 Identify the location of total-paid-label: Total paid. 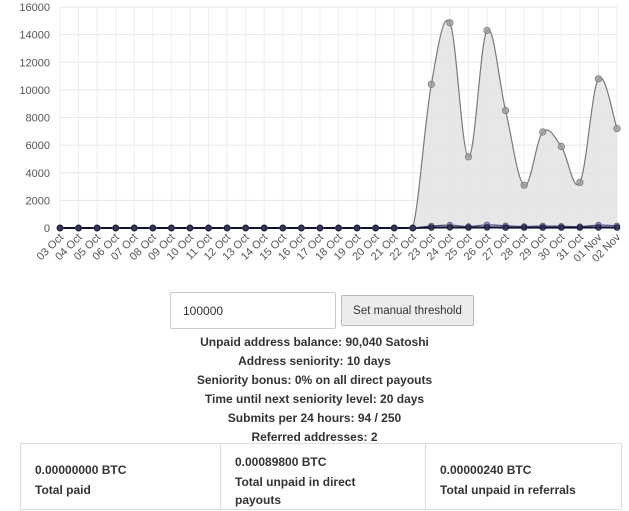
(63, 490).